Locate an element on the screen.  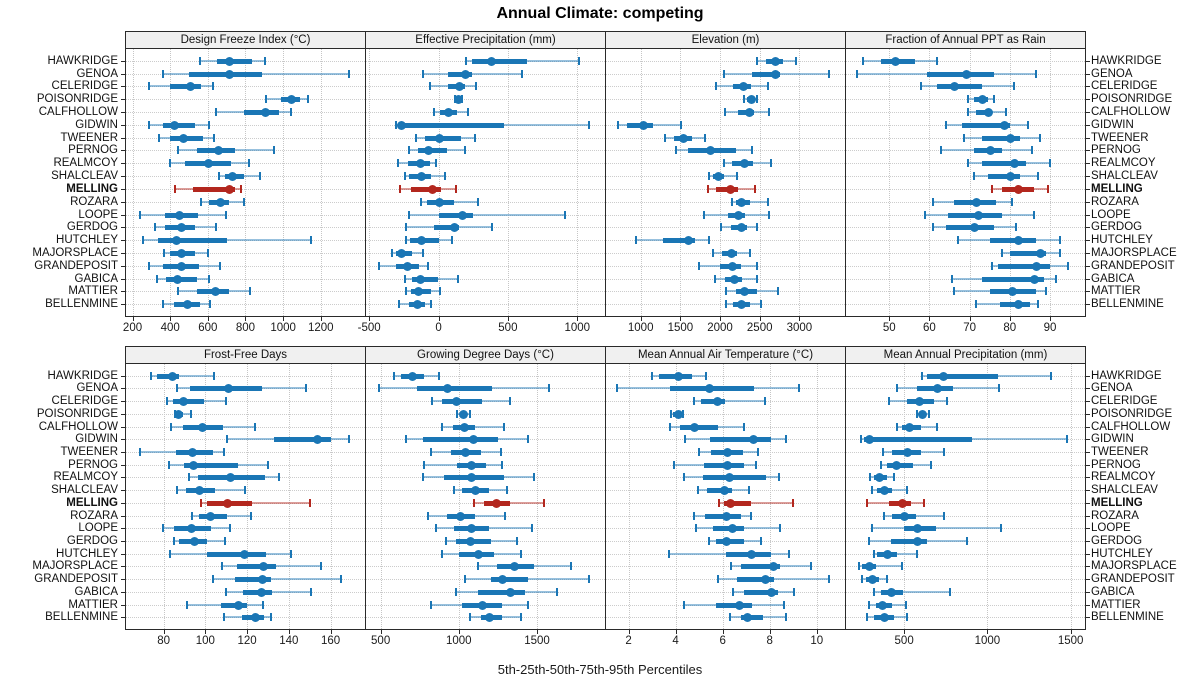
x-tick-label: 4 is located at coordinates (675, 641).